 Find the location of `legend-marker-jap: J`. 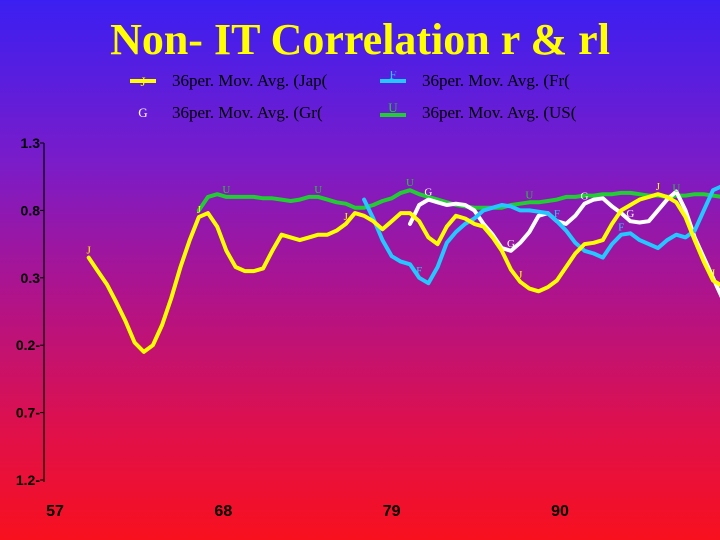

legend-marker-jap: J is located at coordinates (143, 81).